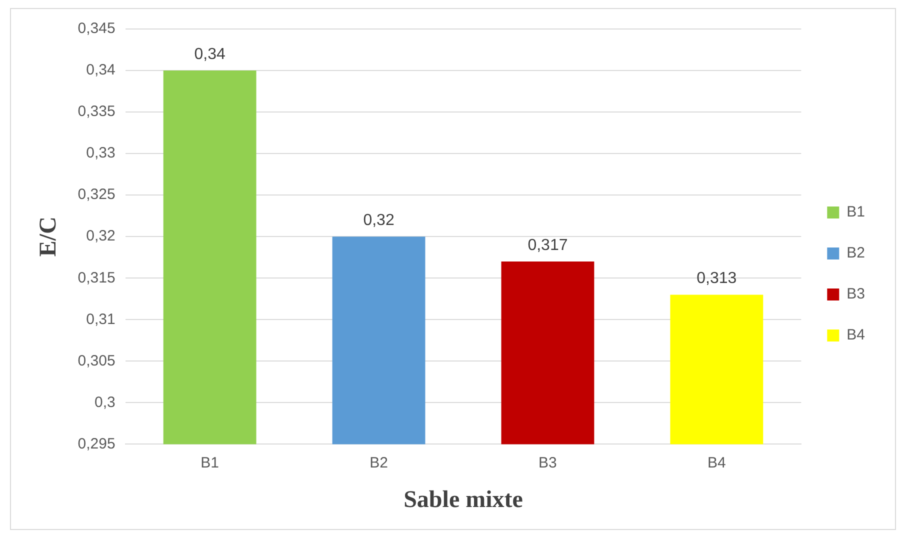 This screenshot has width=904, height=533. What do you see at coordinates (97, 443) in the screenshot?
I see `y-tick-label: 0,295` at bounding box center [97, 443].